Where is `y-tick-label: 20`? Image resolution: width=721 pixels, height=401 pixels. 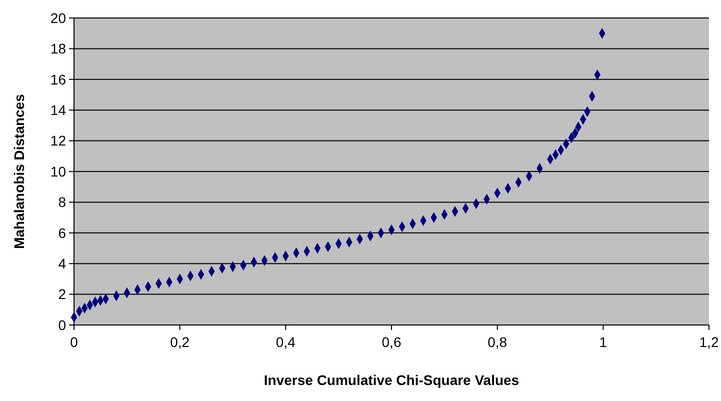
y-tick-label: 20 is located at coordinates (58, 18).